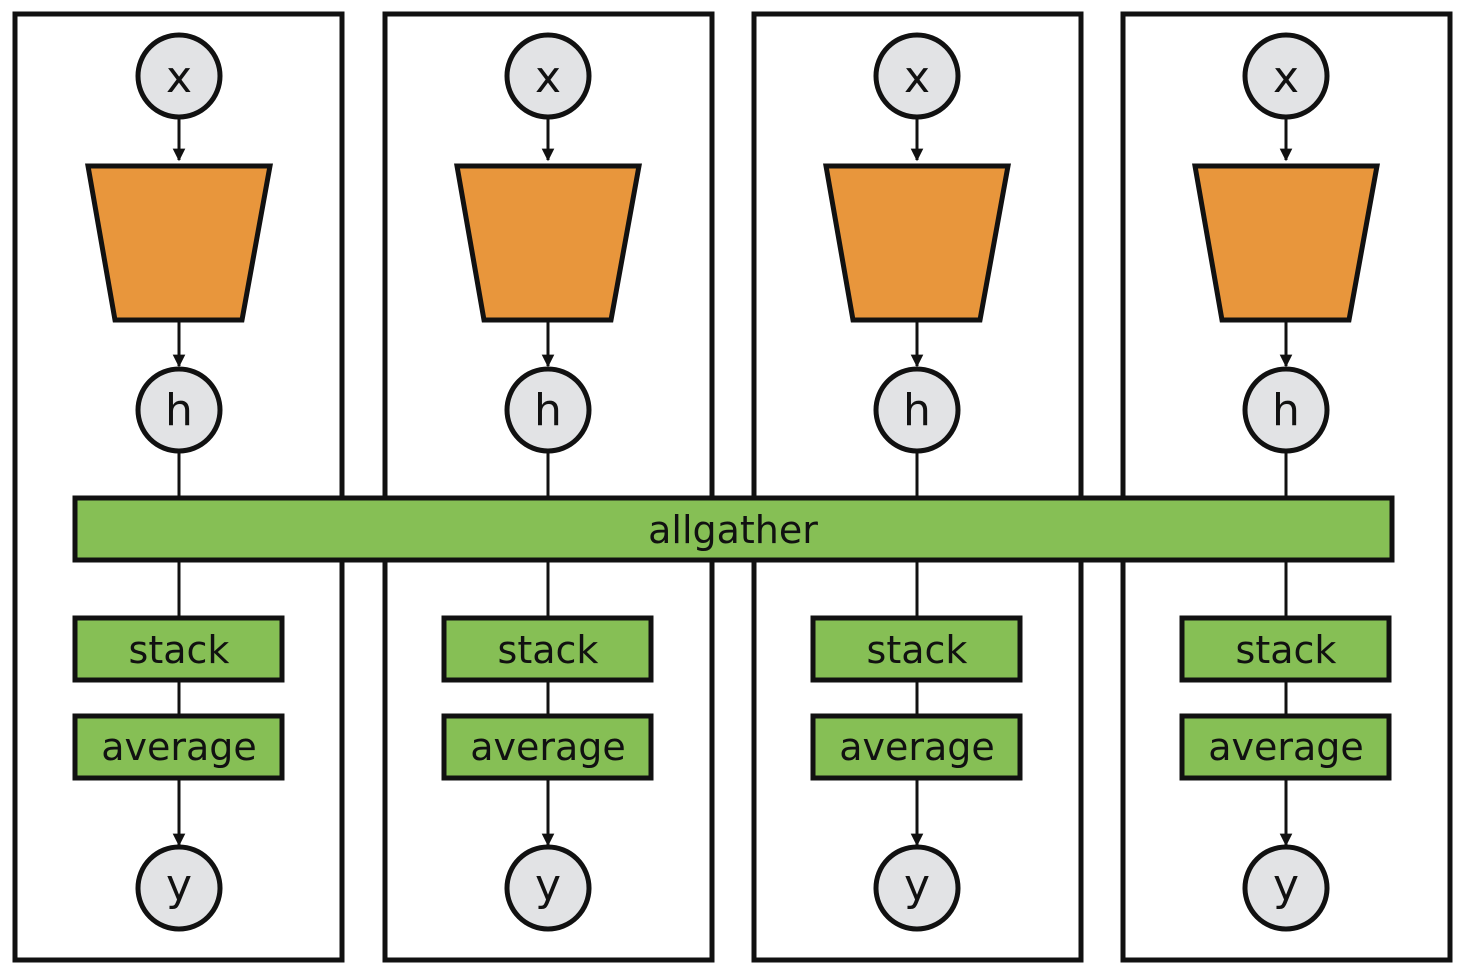 The image size is (1468, 973). Describe the element at coordinates (1285, 482) in the screenshot. I see `worker-4-flow: x h stack average y` at that location.